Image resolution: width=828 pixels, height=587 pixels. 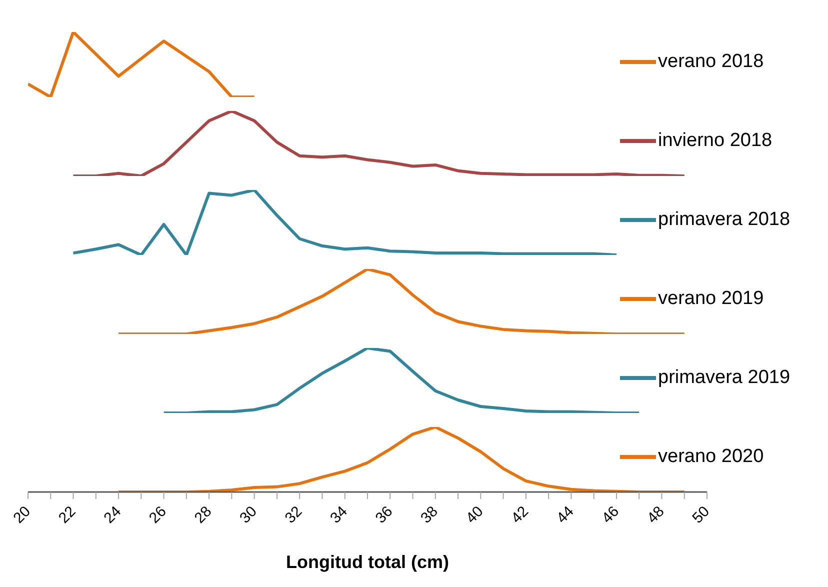 What do you see at coordinates (656, 514) in the screenshot?
I see `x-tick-label: 48` at bounding box center [656, 514].